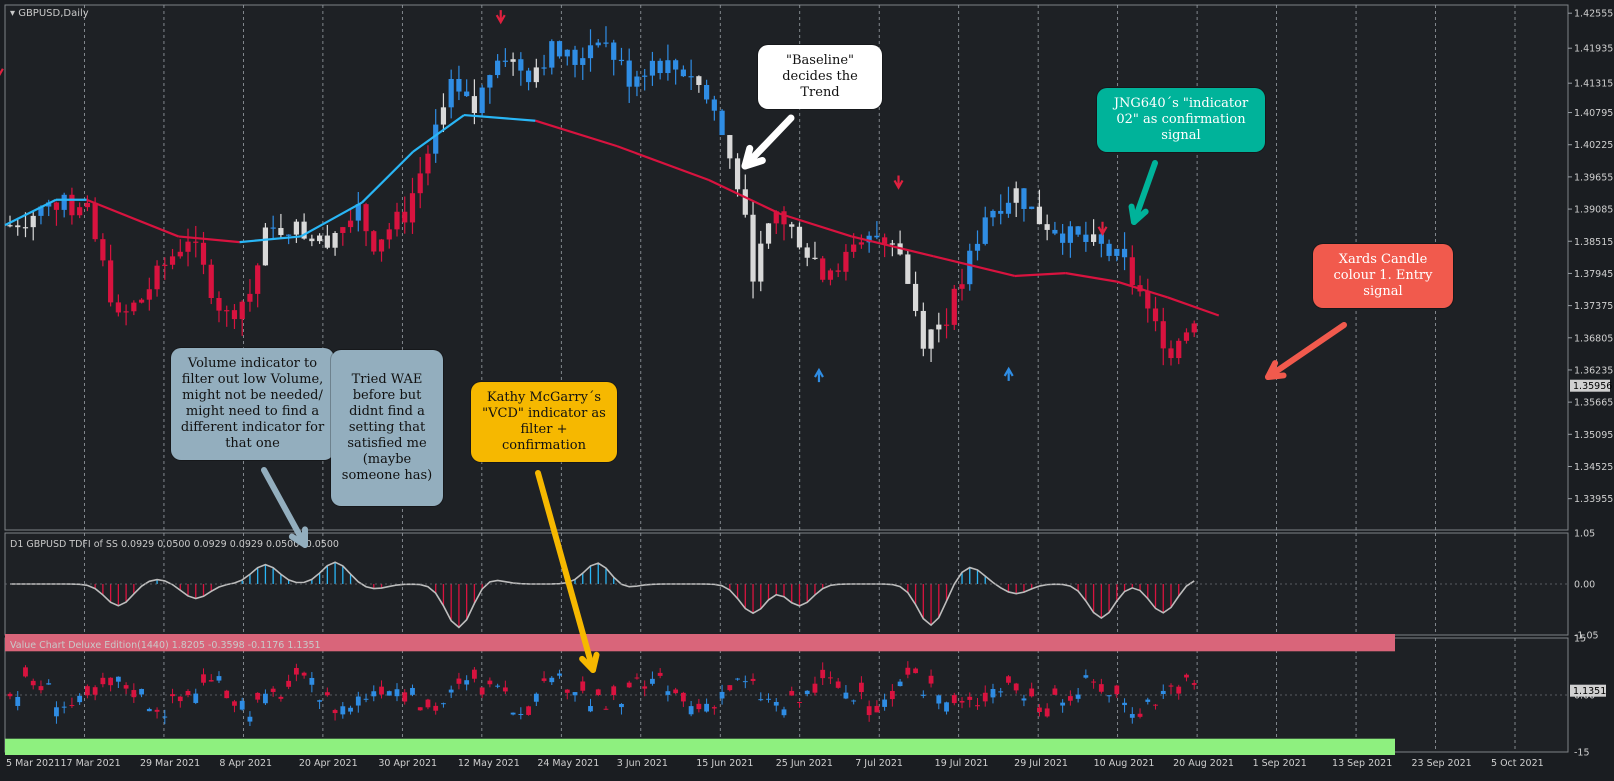 This screenshot has width=1614, height=781. Describe the element at coordinates (331, 219) in the screenshot. I see `baseline-segment` at that location.